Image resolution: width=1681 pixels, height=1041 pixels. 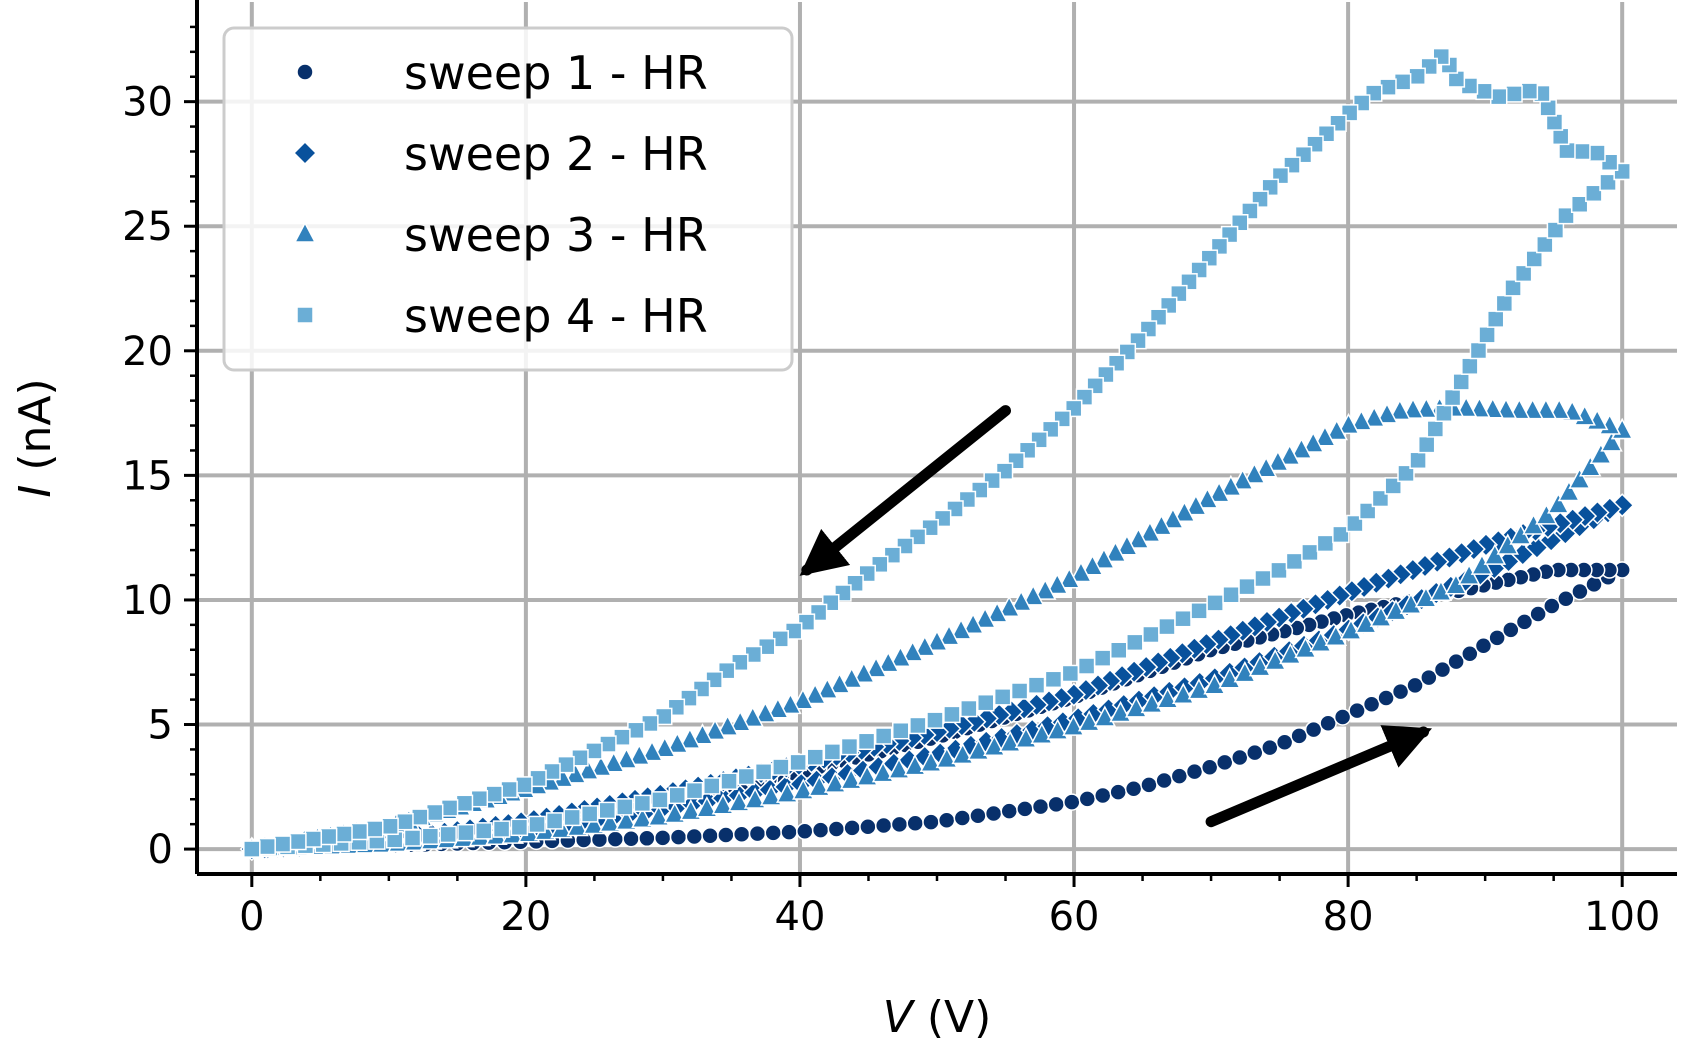 What do you see at coordinates (525, 917) in the screenshot?
I see `x-tick-label: 20` at bounding box center [525, 917].